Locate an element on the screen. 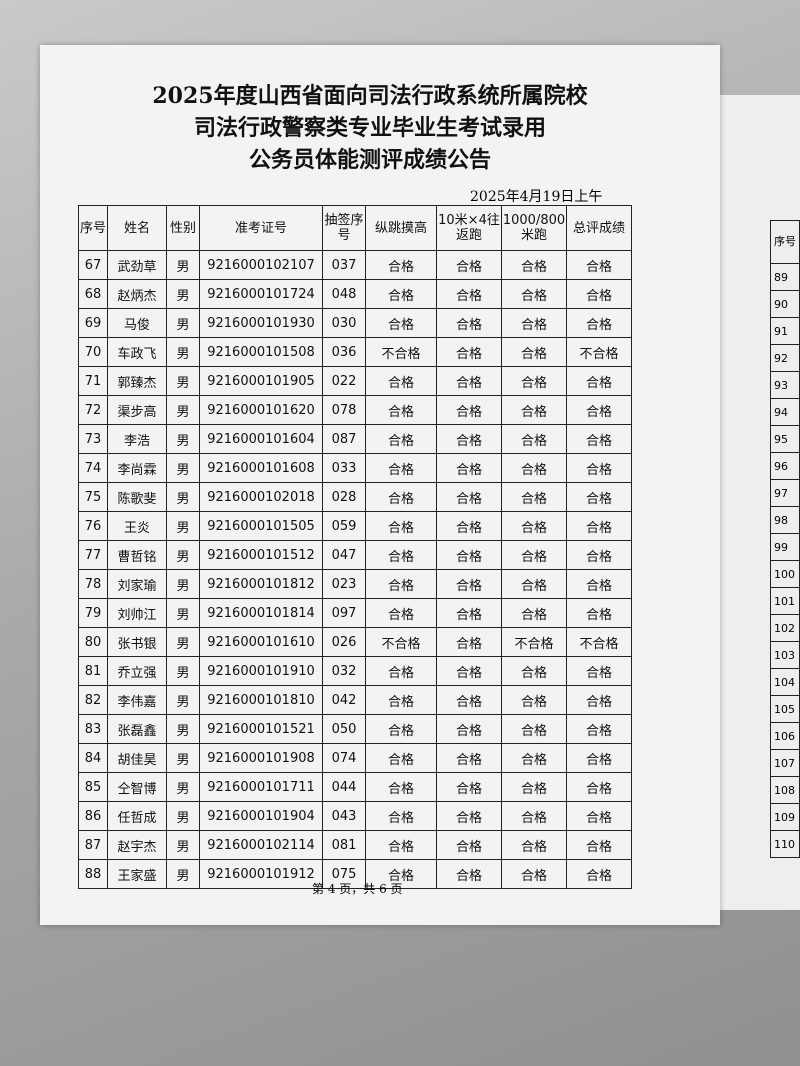  table-cell: 109 is located at coordinates (785, 817).